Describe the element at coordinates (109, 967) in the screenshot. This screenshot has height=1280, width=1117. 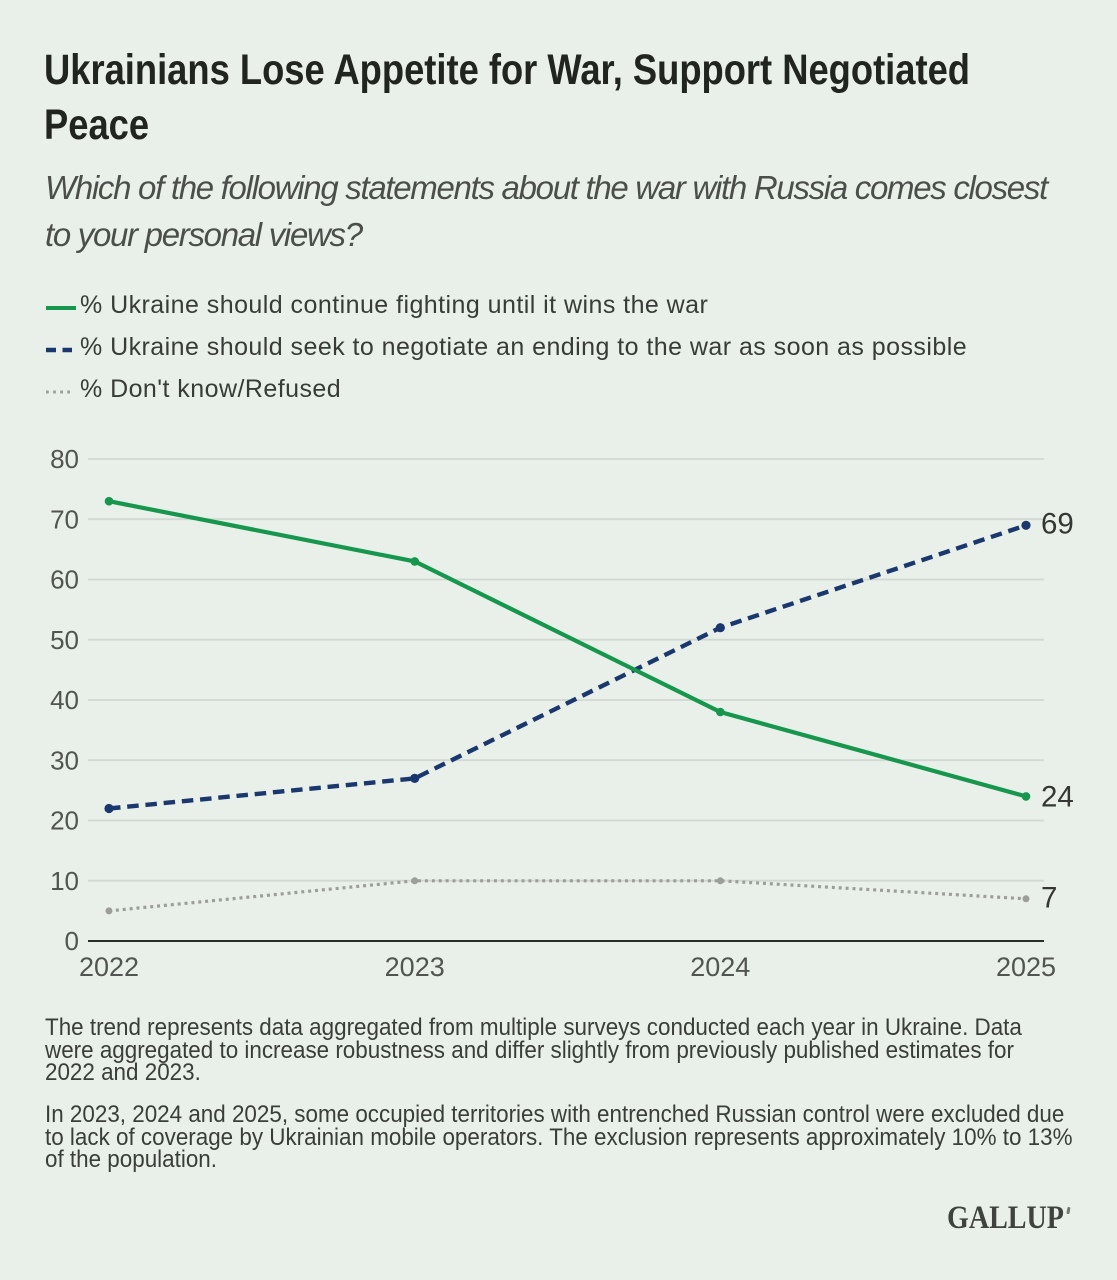
I see `svg-text: 2022` at that location.